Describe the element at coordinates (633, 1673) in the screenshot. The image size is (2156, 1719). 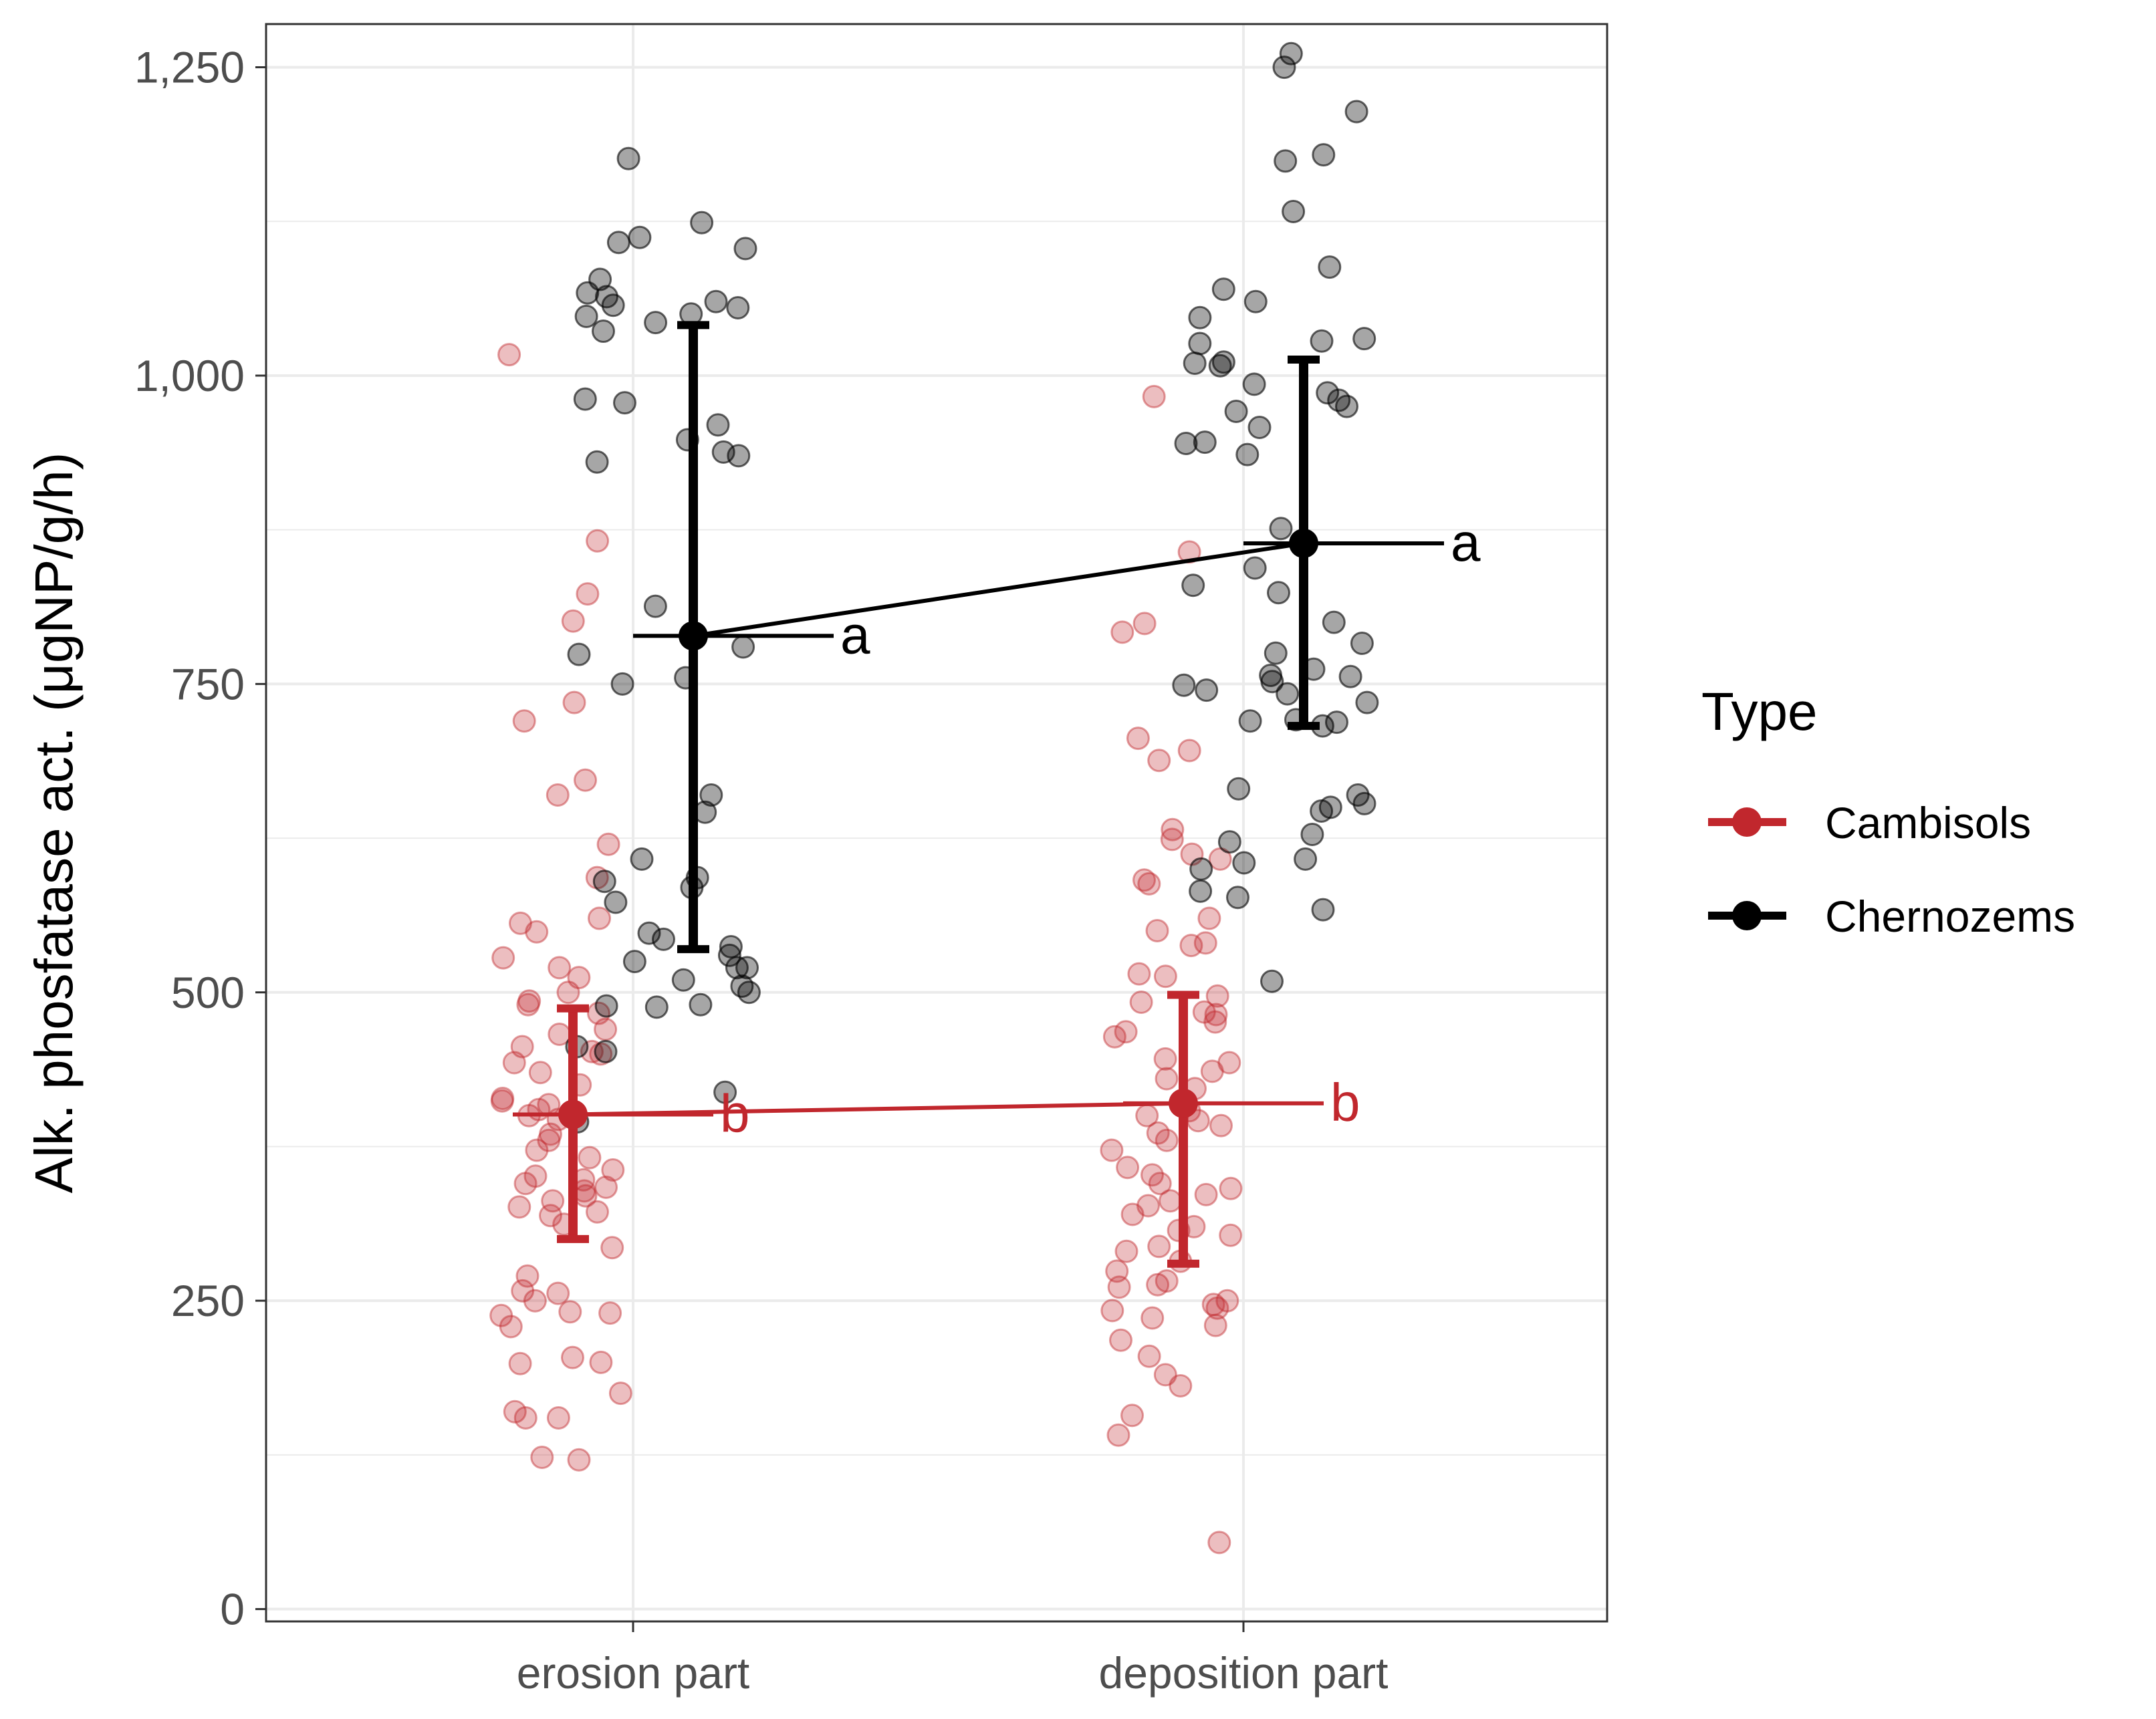
I see `x-tick-label: erosion part` at that location.